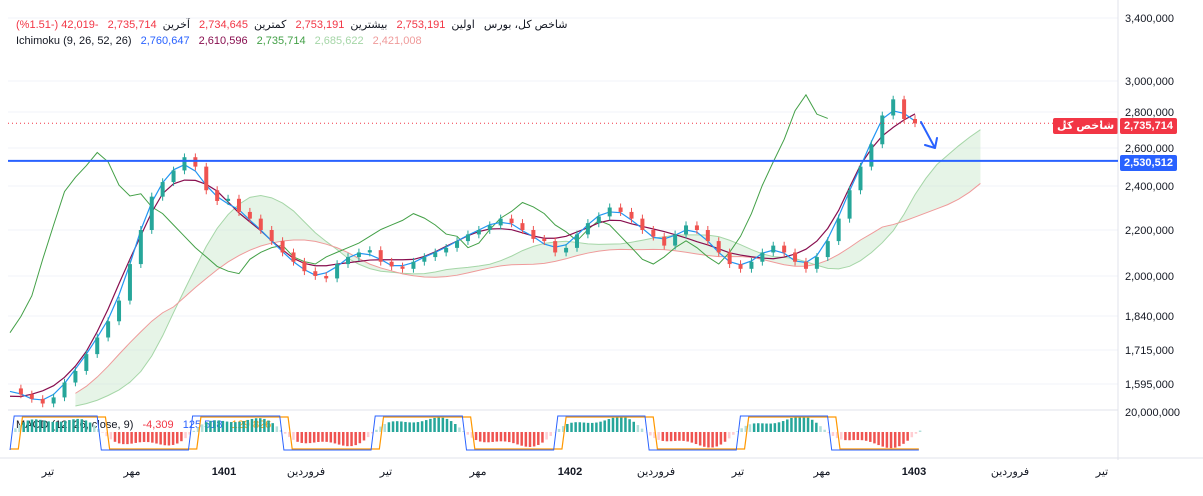 Image resolution: width=1203 pixels, height=496 pixels. Describe the element at coordinates (132, 25) in the screenshot. I see `last-value: 2,735,714` at that location.